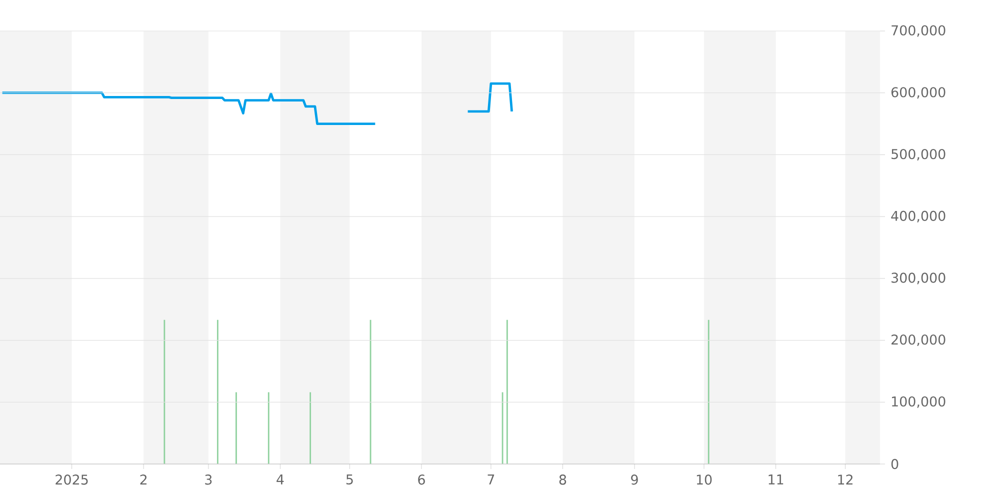 This screenshot has height=500, width=1000. Describe the element at coordinates (845, 479) in the screenshot. I see `x-tick-label: 12` at that location.